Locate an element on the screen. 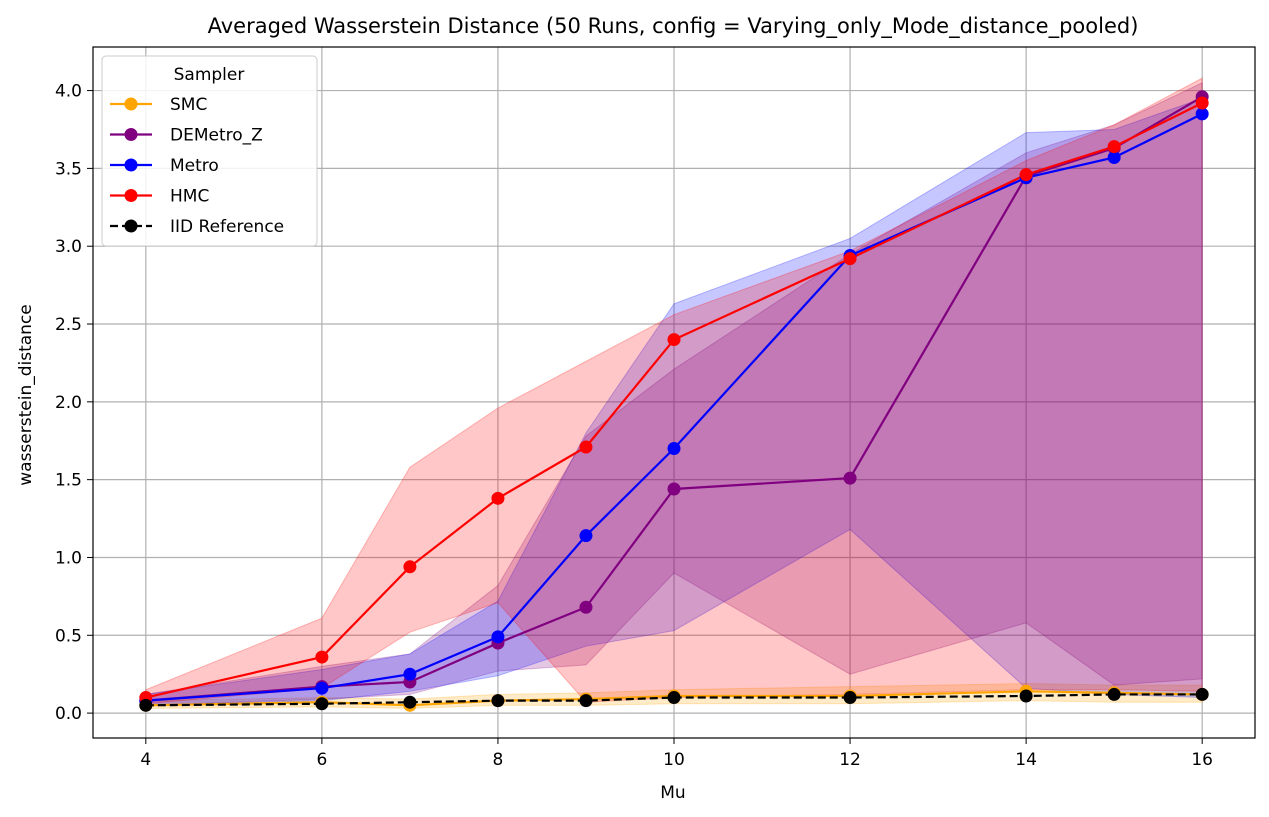 This screenshot has height=817, width=1269. legend-item-demetro-z: DEMetro_Z is located at coordinates (186, 136).